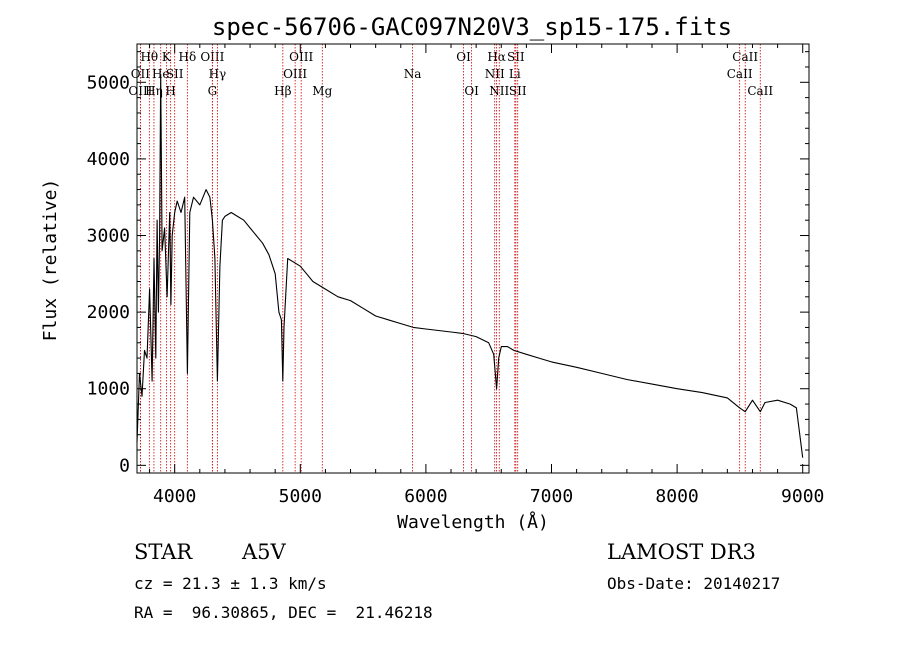 This screenshot has height=649, width=900. I want to click on x-tick-label-2: 6000, so click(425, 496).